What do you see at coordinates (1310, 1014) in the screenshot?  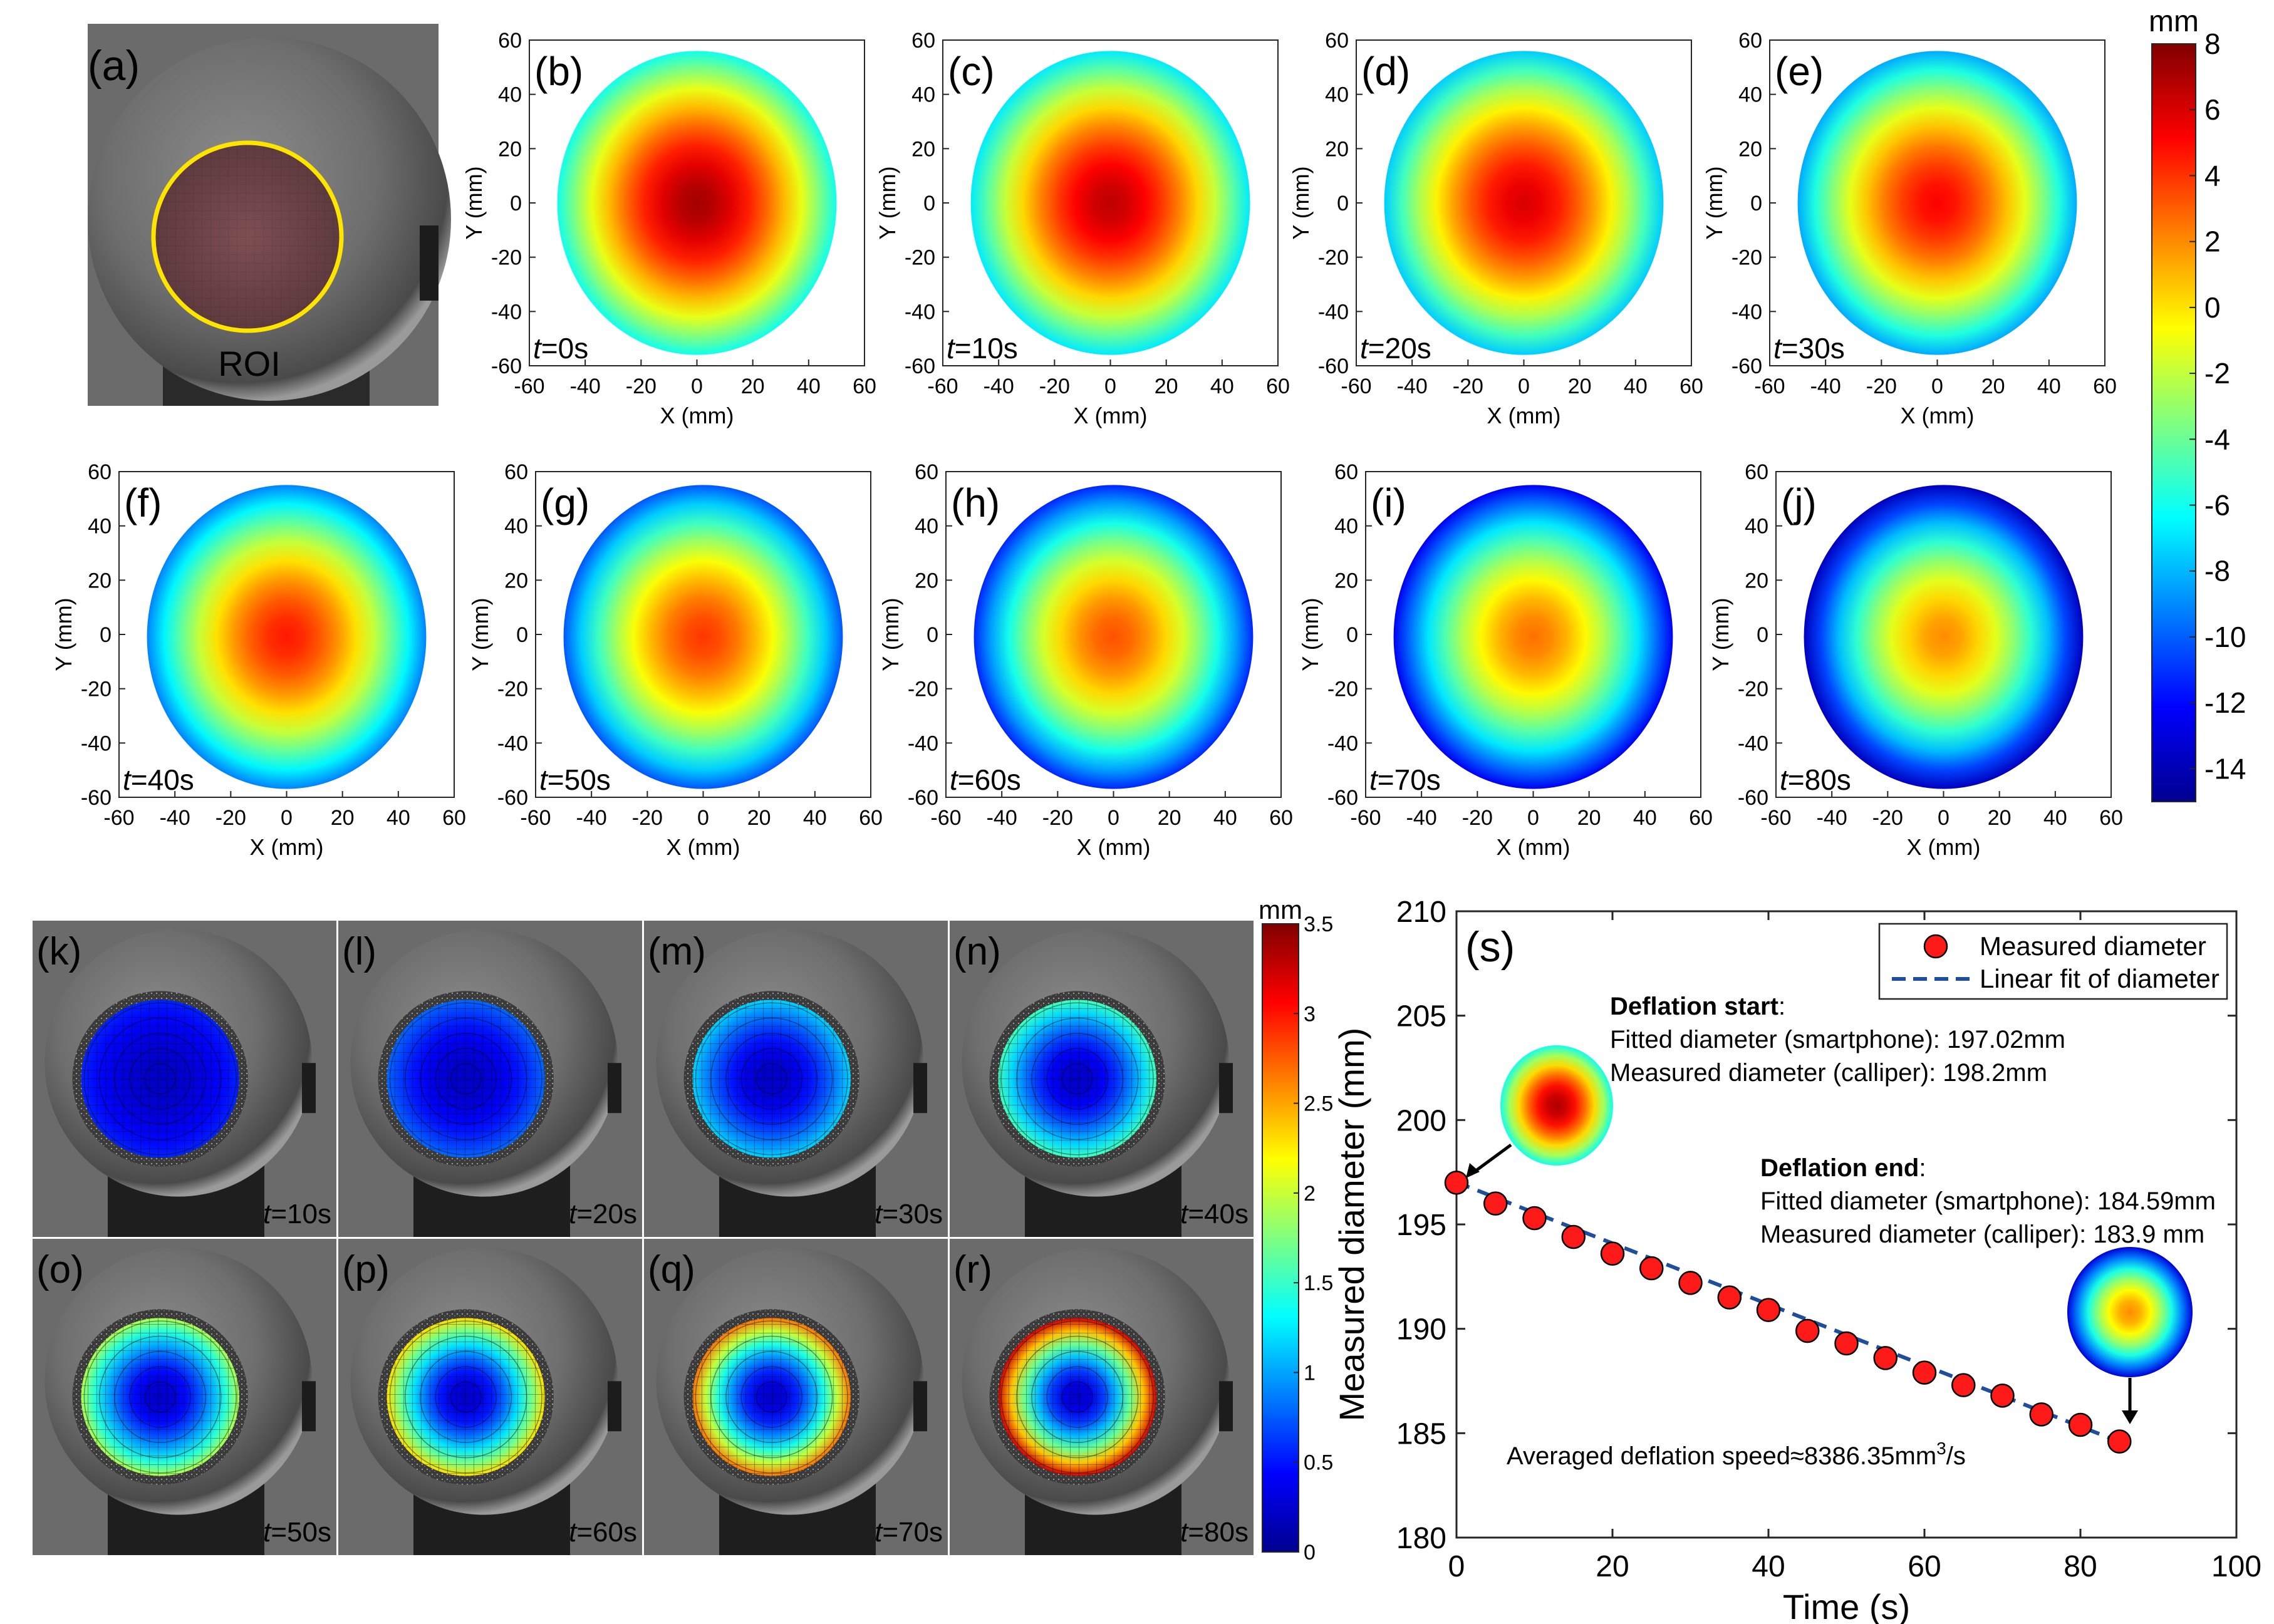 I see `colorbar-tick-label: 3` at bounding box center [1310, 1014].